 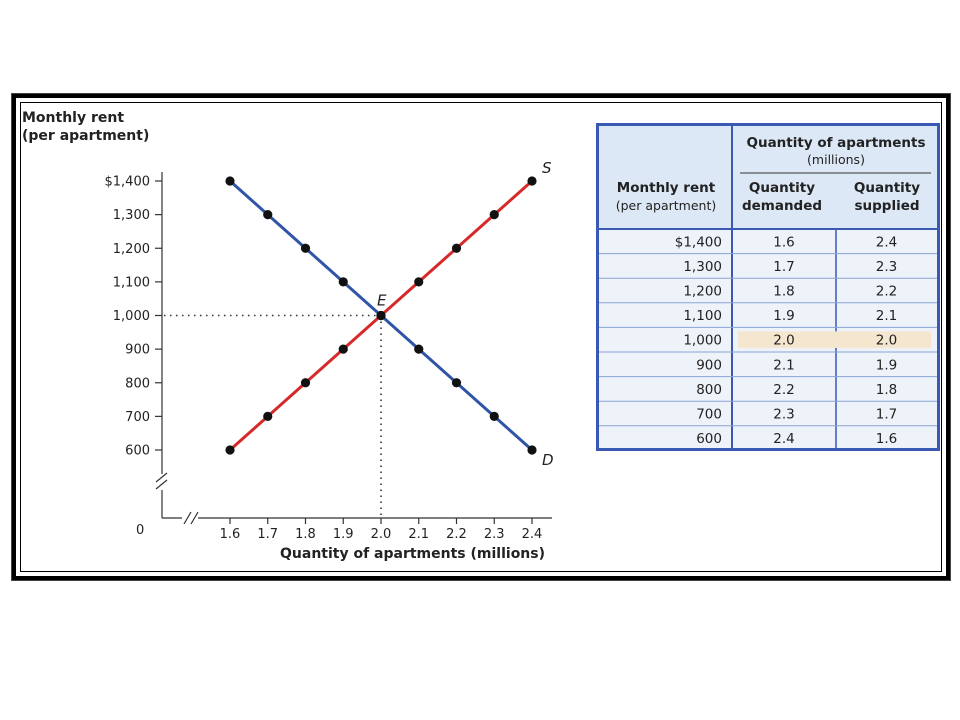 What do you see at coordinates (886, 439) in the screenshot?
I see `table-supplied-cell: 1.6` at bounding box center [886, 439].